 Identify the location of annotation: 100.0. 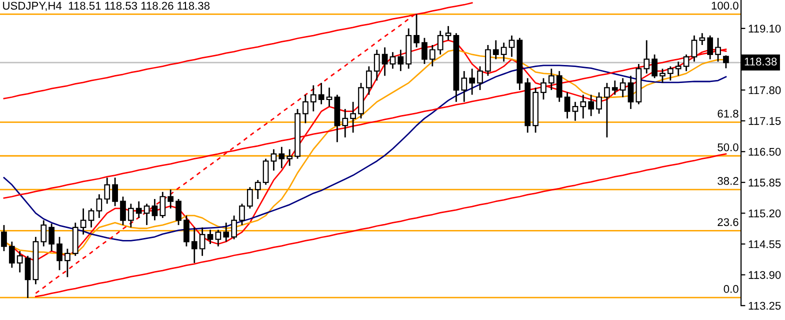
(725, 6).